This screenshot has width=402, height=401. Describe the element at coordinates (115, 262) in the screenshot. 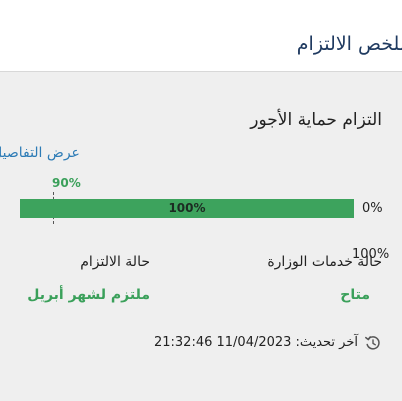

I see `compliance-status-label: حالة الالتزام` at that location.